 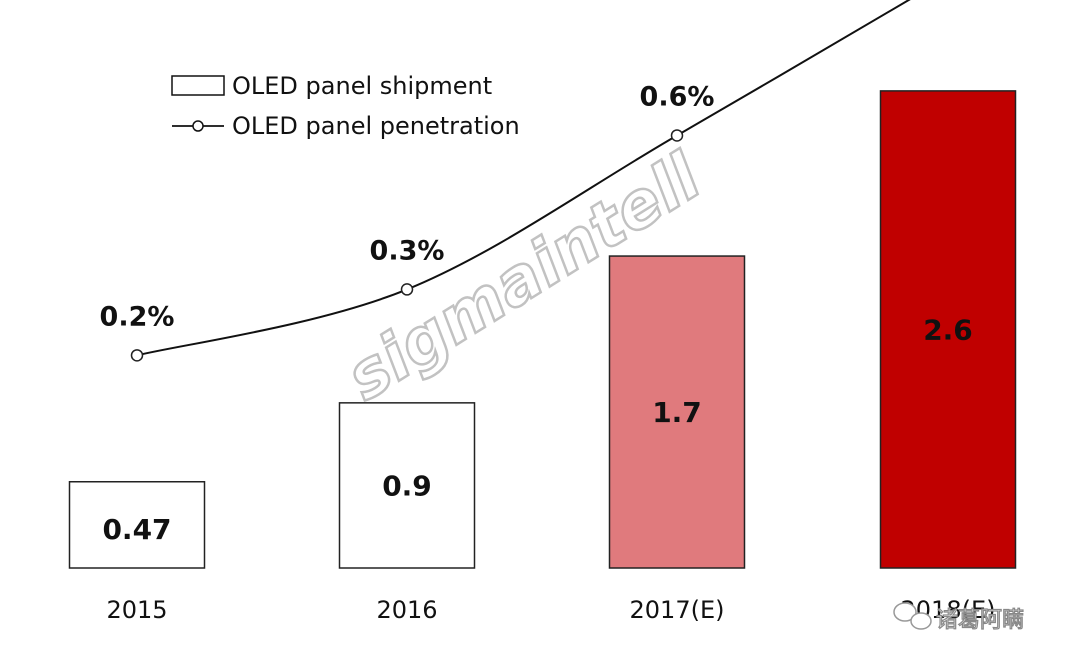 What do you see at coordinates (137, 316) in the screenshot?
I see `penetration-value-label: 0.2%` at bounding box center [137, 316].